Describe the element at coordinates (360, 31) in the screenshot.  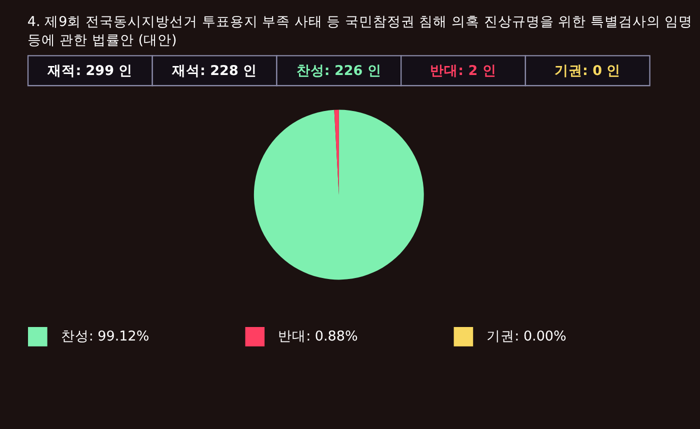
I see `chart-title: 4. 제9회 전국동시지방선거 투표용지 부족 사태 등 국민참정권 침해 의혹 진상규명을 위한 특별검사의 임명 등에 관한 법률안 (대안)` at that location.